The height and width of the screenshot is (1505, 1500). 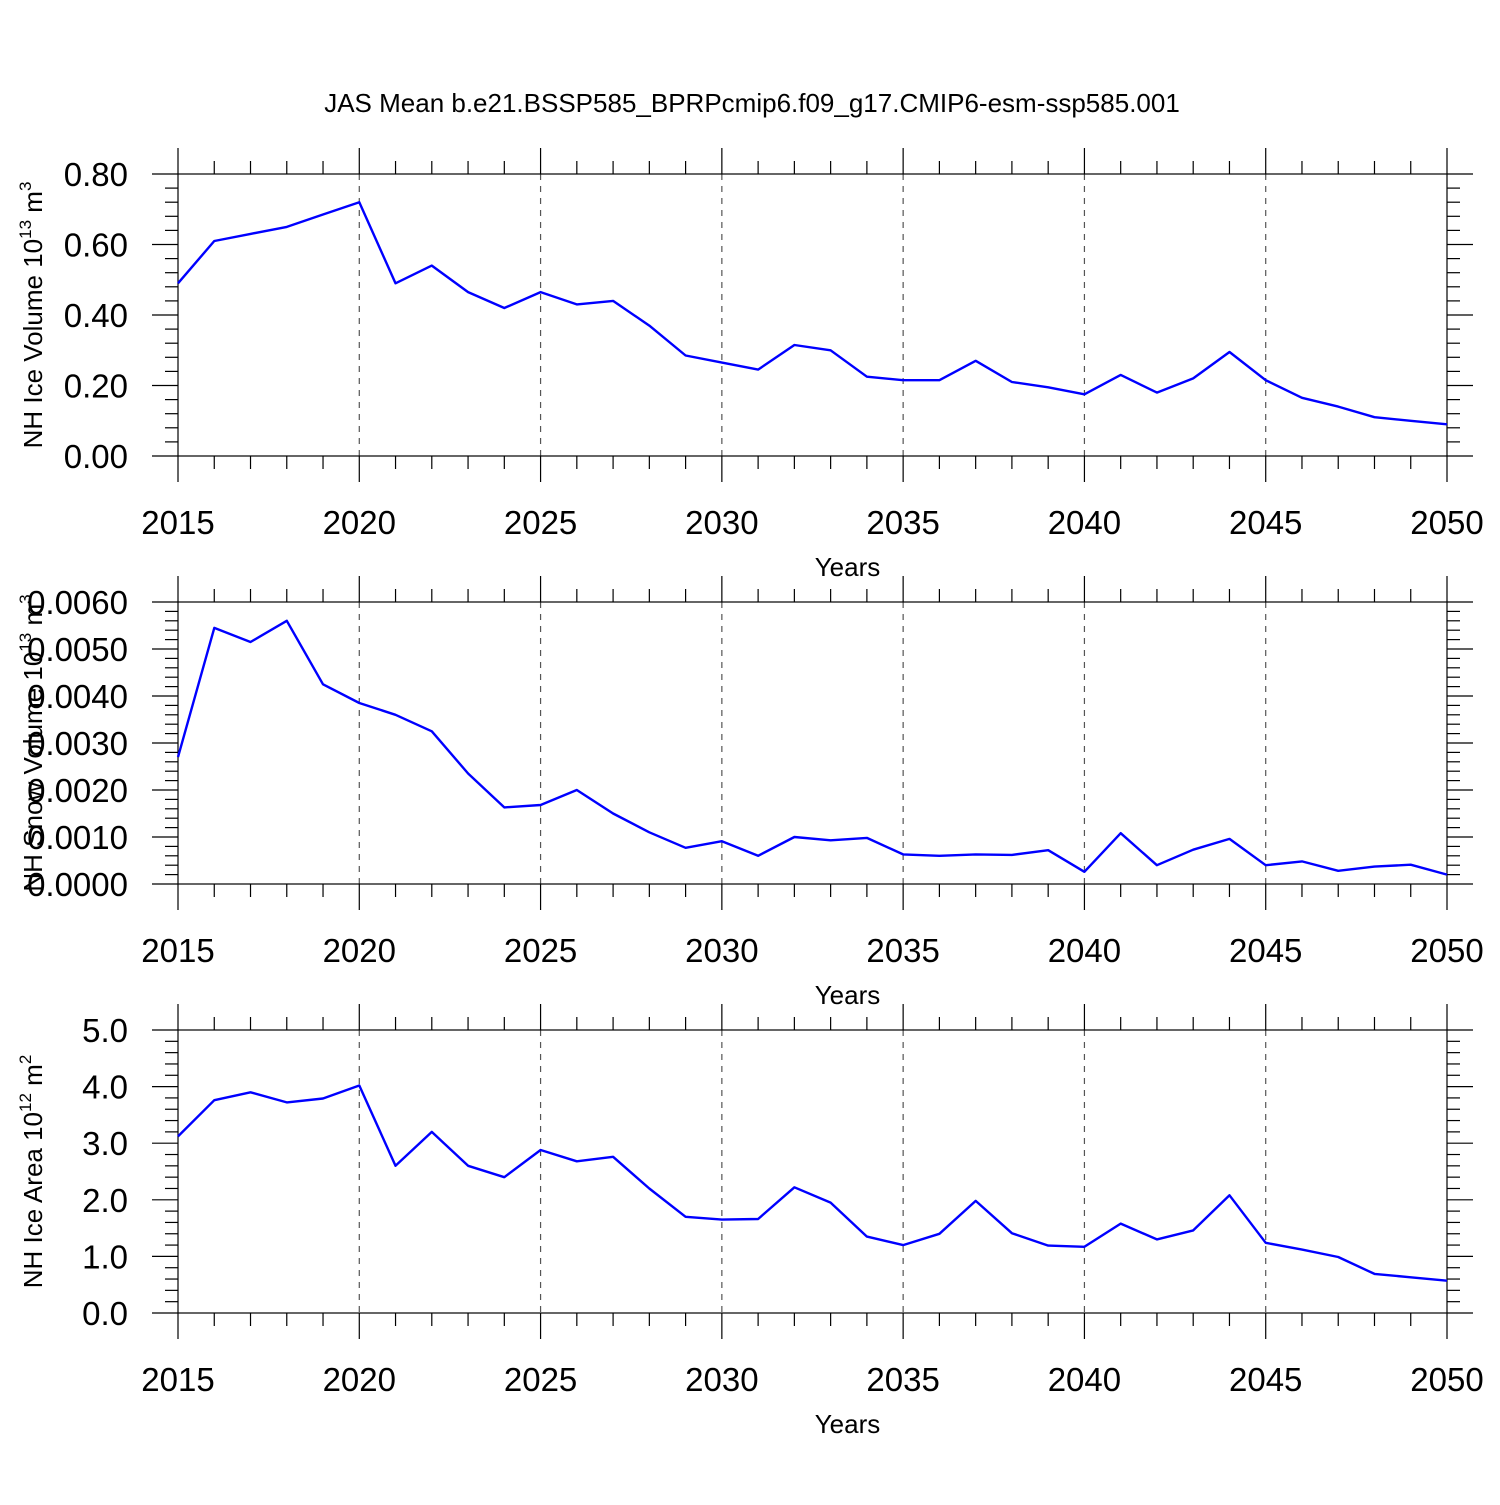 I want to click on y-tick-label: 0.0050, so click(x=77, y=649).